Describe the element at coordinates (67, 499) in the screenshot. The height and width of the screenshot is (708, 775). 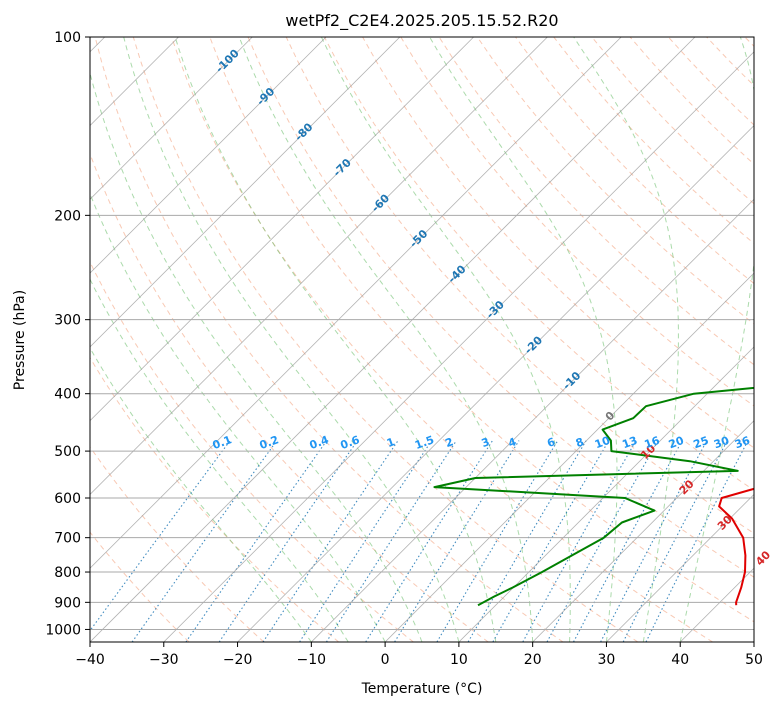
I see `y-tick-label: 600` at that location.